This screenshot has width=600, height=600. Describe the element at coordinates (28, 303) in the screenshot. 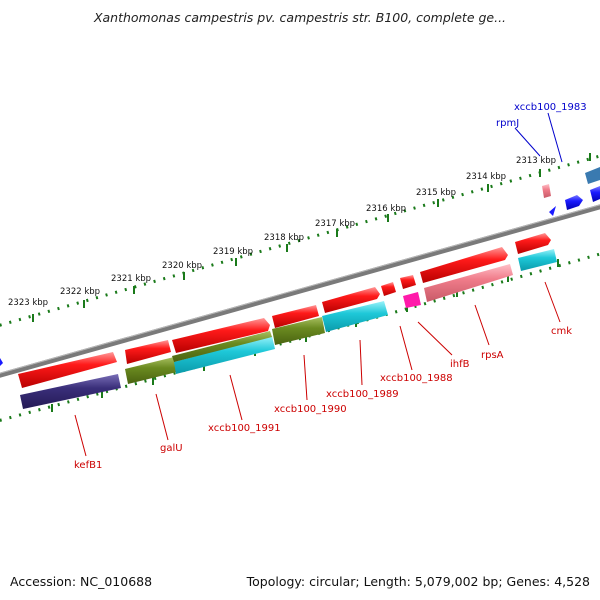

I see `ruler-label: 2323 kbp` at that location.